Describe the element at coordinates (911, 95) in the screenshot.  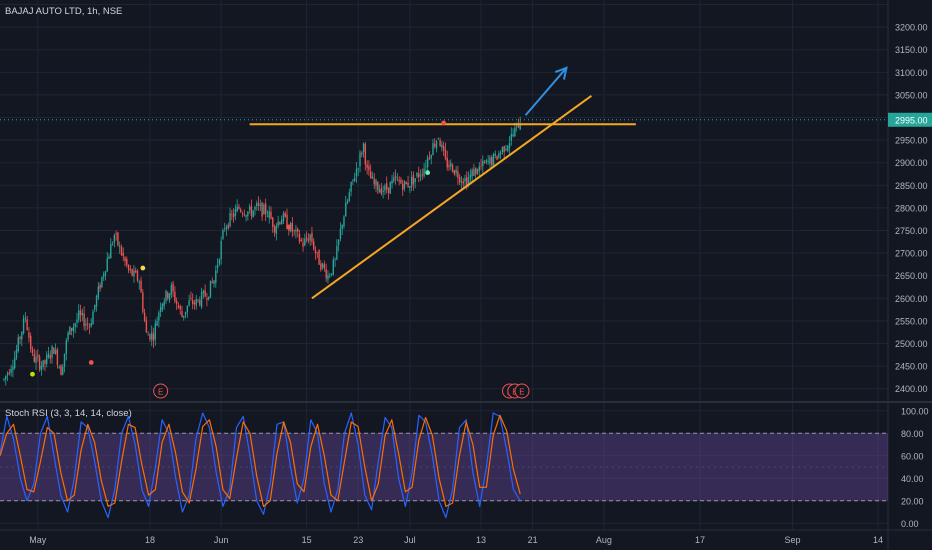
I see `price-axis-label: 3050.00` at that location.